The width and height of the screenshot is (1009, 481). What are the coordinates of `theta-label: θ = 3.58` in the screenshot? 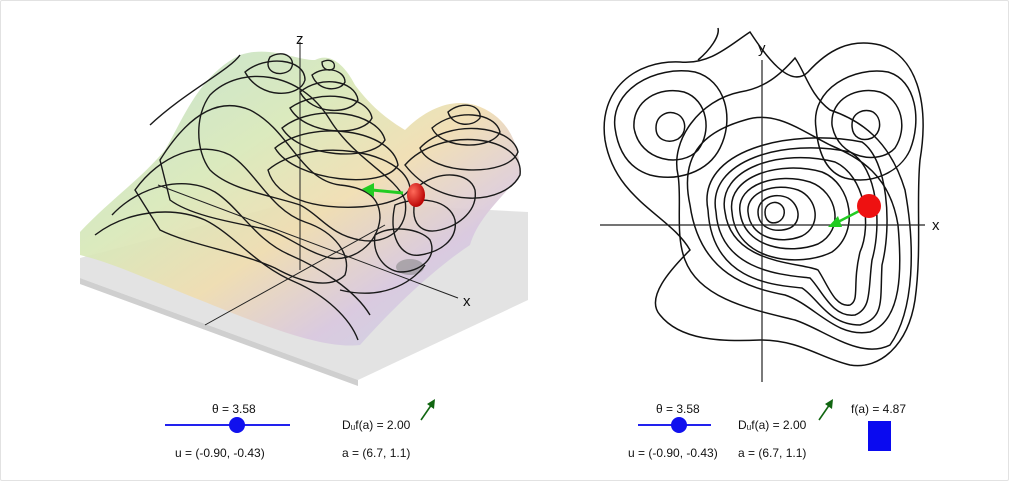 It's located at (234, 409).